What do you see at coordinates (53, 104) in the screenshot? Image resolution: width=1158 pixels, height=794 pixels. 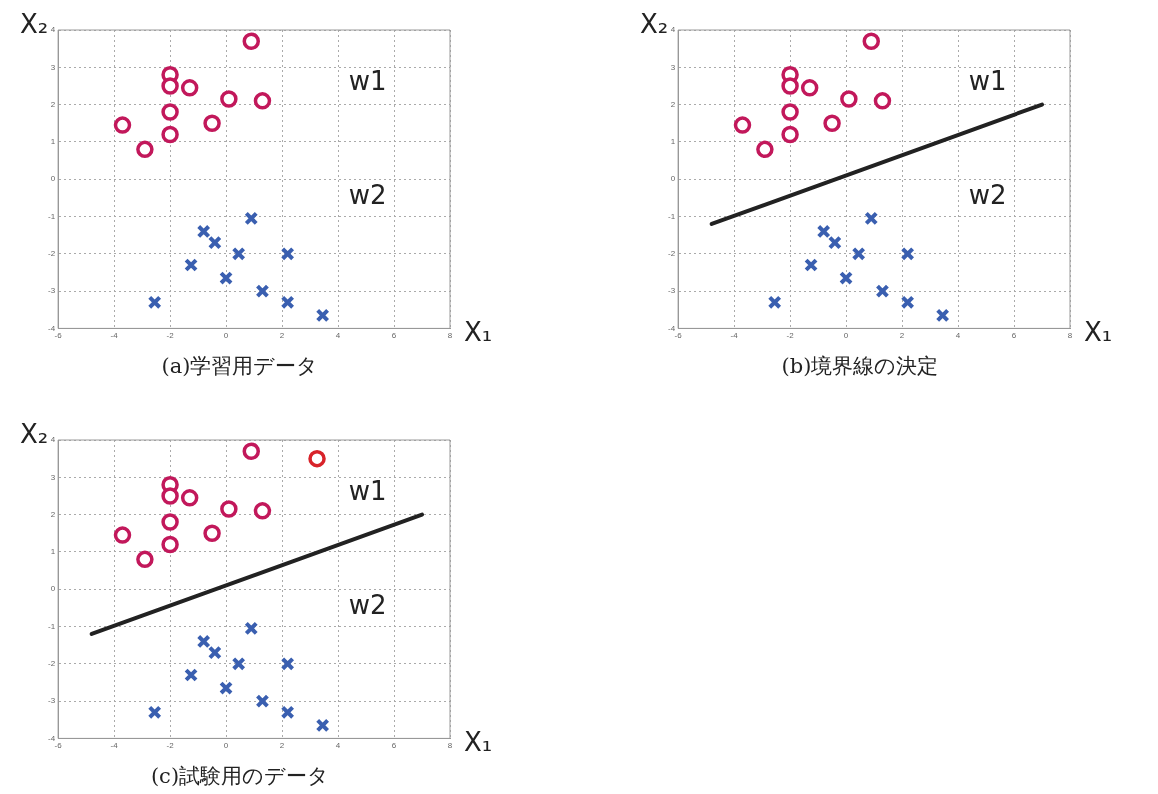 I see `y-tick-label: 2` at bounding box center [53, 104].